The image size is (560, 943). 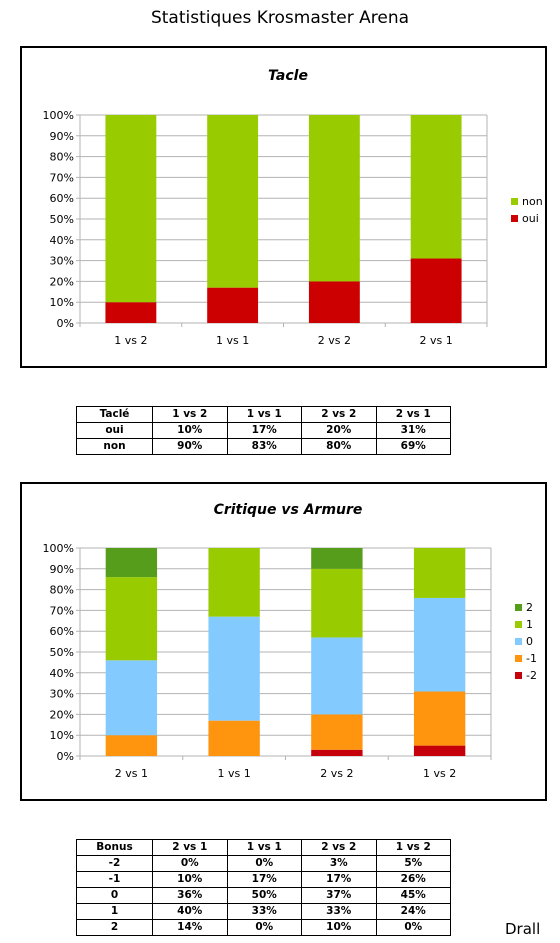 I want to click on table-cell: non, so click(x=114, y=446).